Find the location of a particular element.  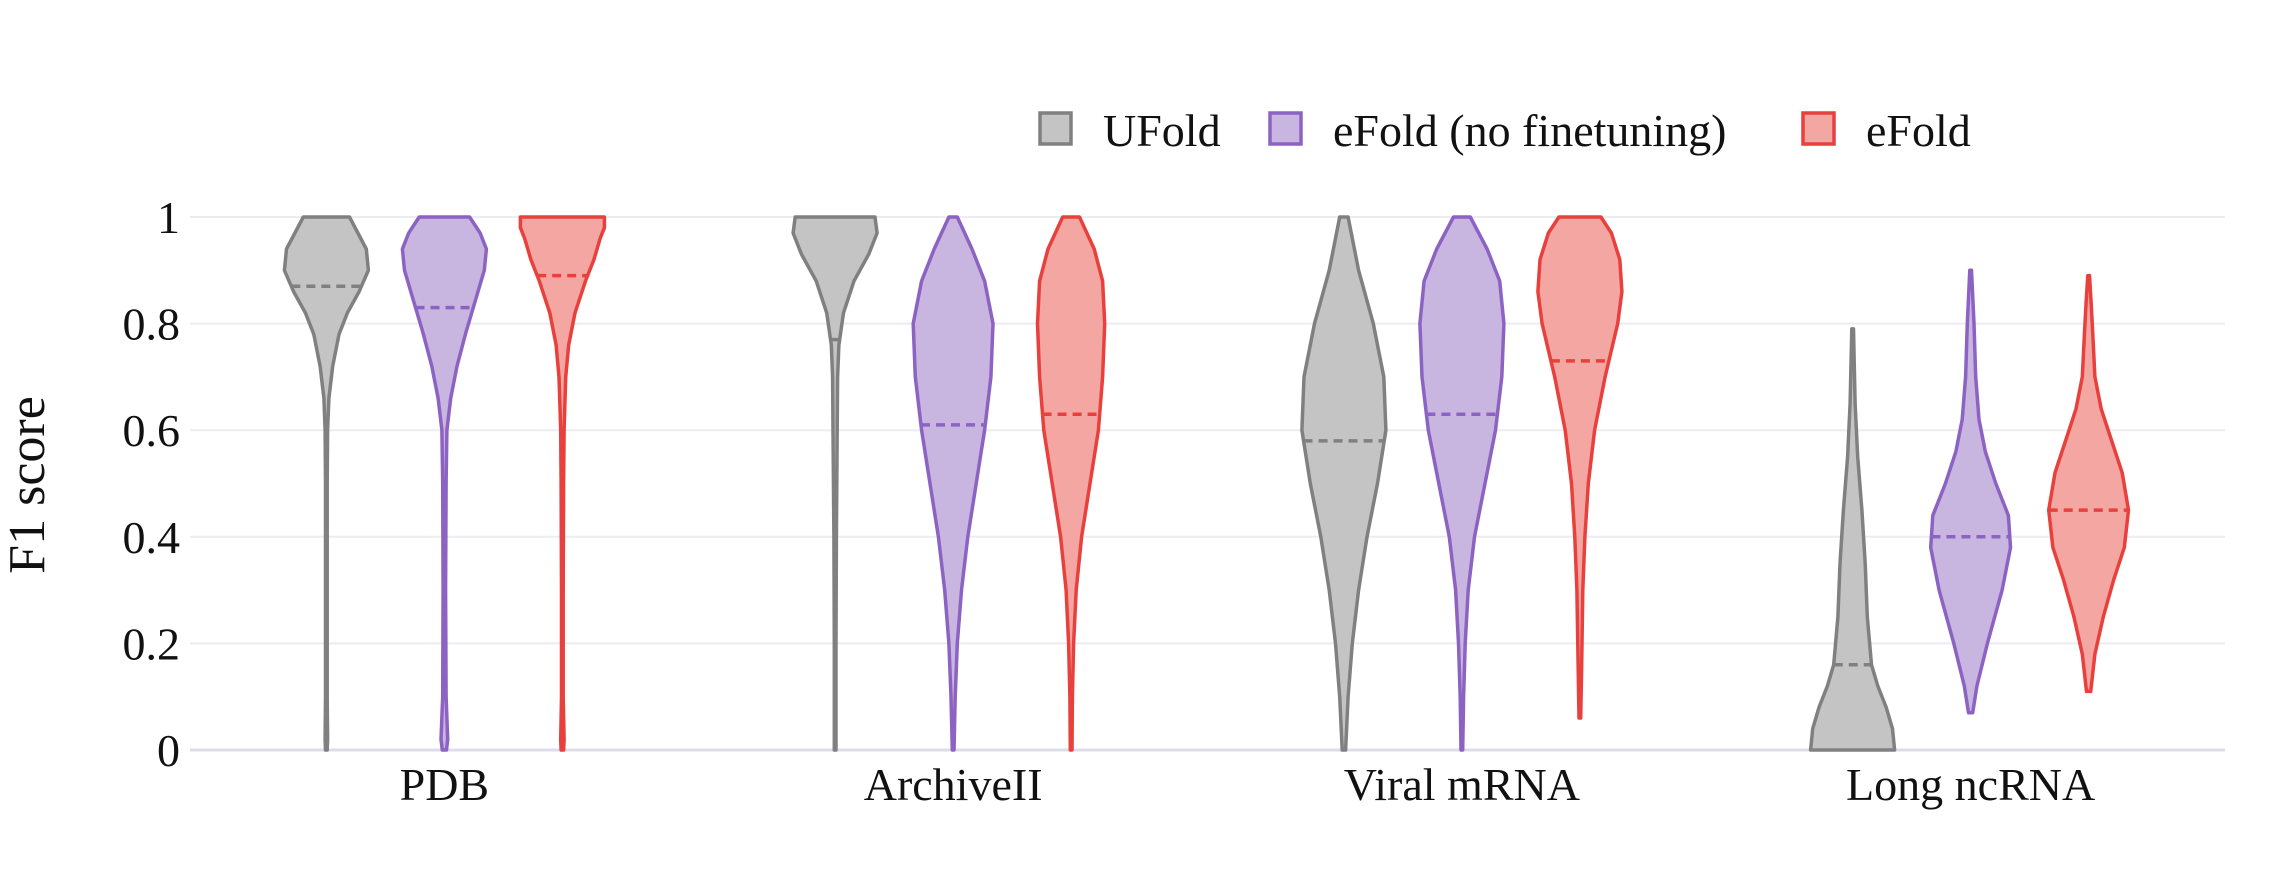

y-tick-label: 0 is located at coordinates (168, 750).